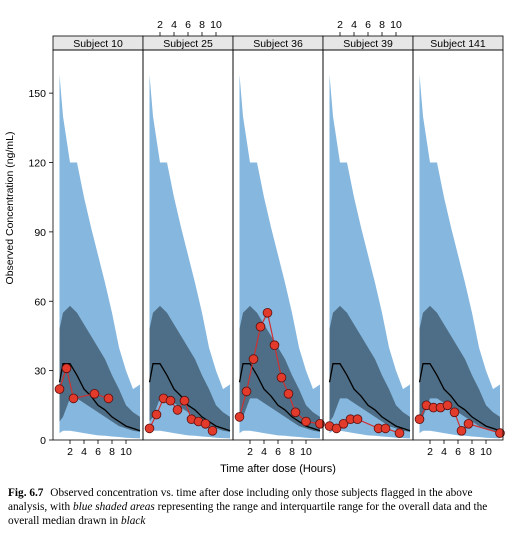 The width and height of the screenshot is (518, 536). I want to click on panel-2: Subject 25, so click(188, 238).